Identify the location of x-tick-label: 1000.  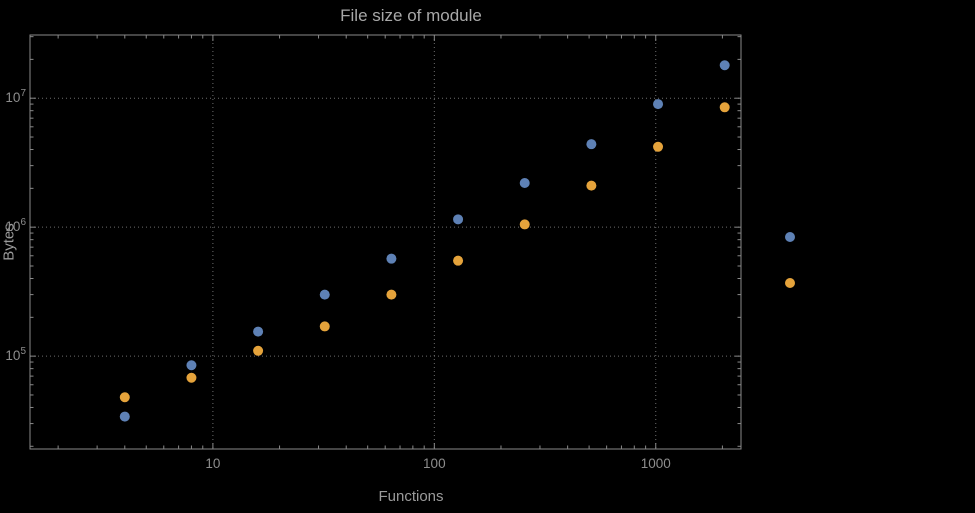
(656, 463).